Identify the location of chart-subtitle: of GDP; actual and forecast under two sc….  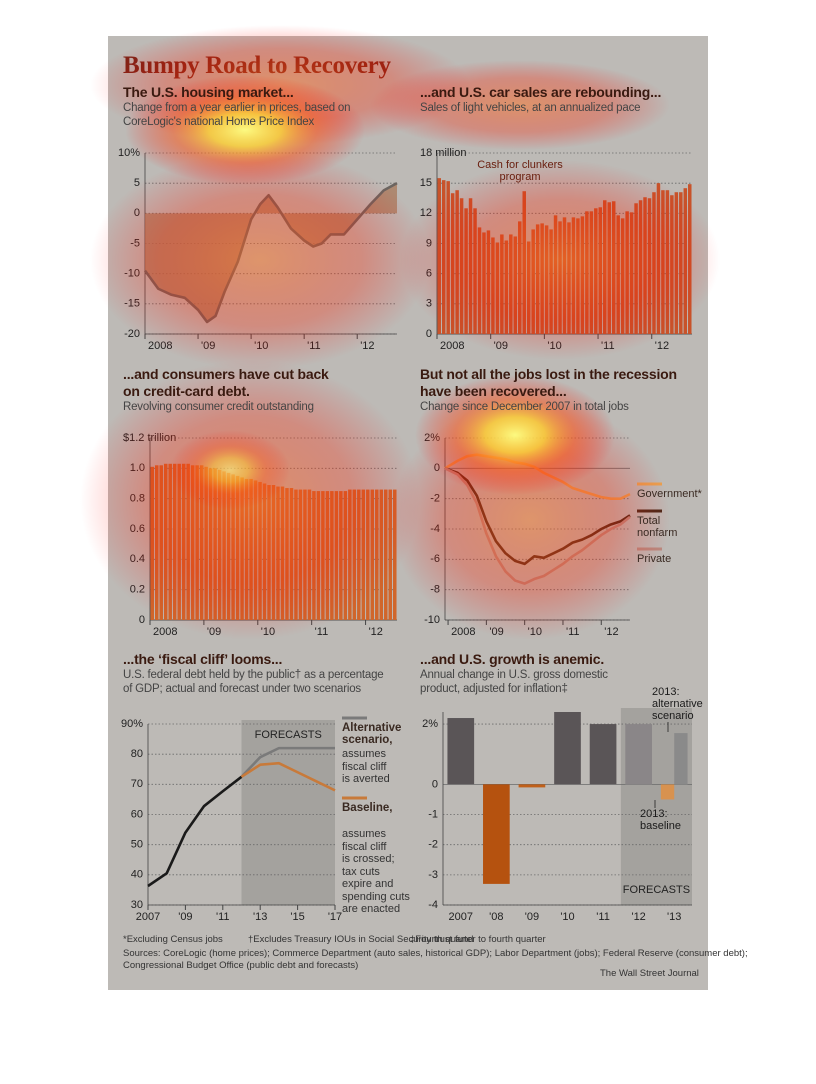
(242, 689).